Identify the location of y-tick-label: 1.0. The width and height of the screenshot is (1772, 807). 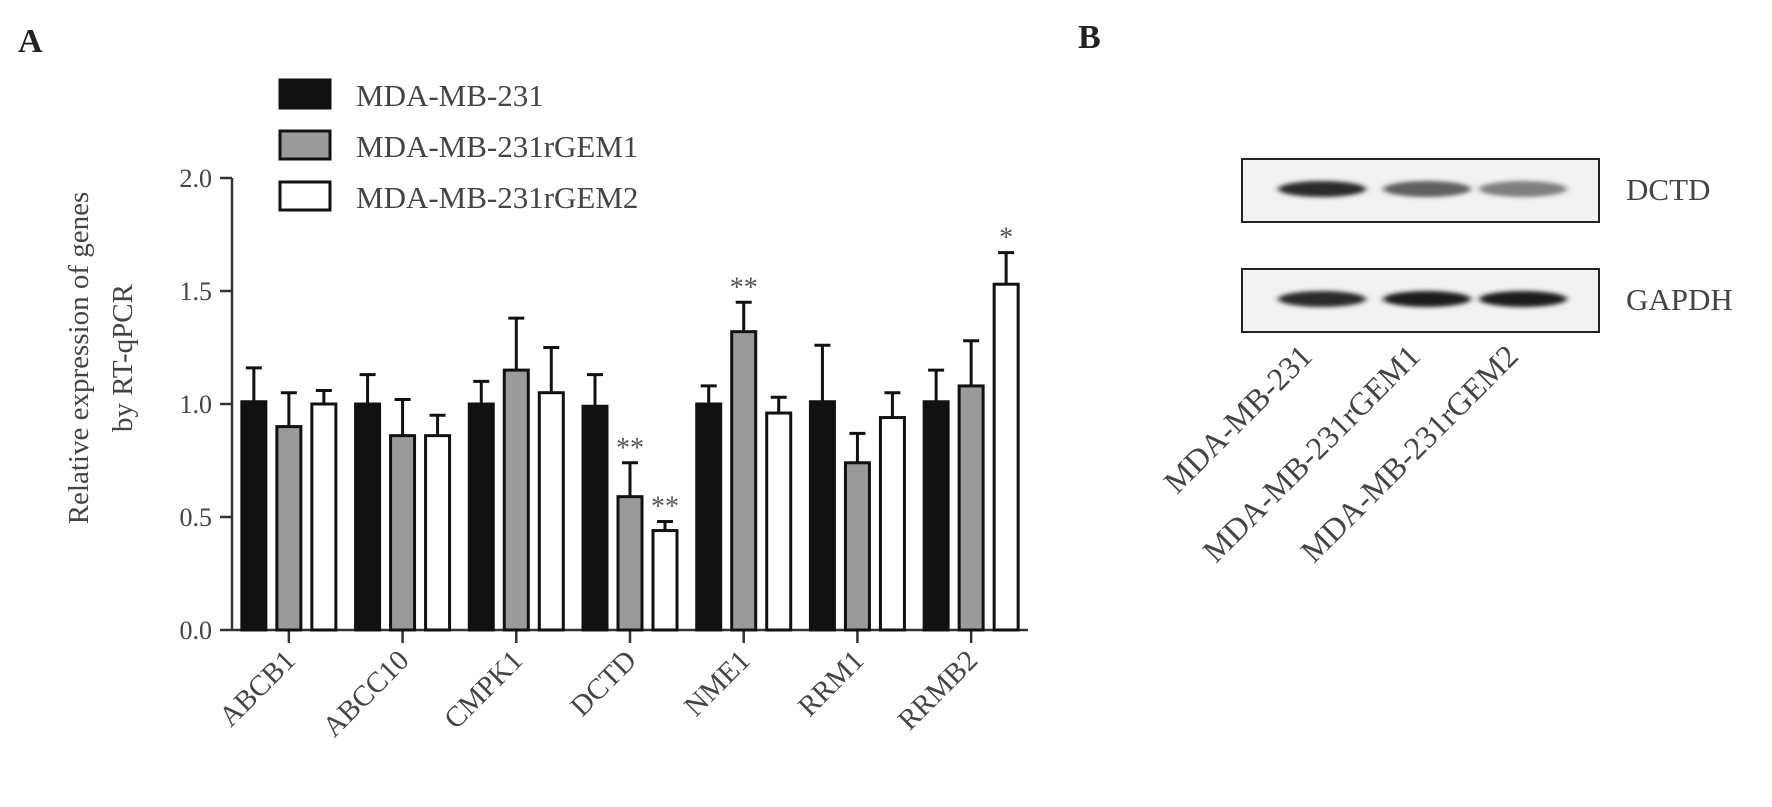
(196, 404).